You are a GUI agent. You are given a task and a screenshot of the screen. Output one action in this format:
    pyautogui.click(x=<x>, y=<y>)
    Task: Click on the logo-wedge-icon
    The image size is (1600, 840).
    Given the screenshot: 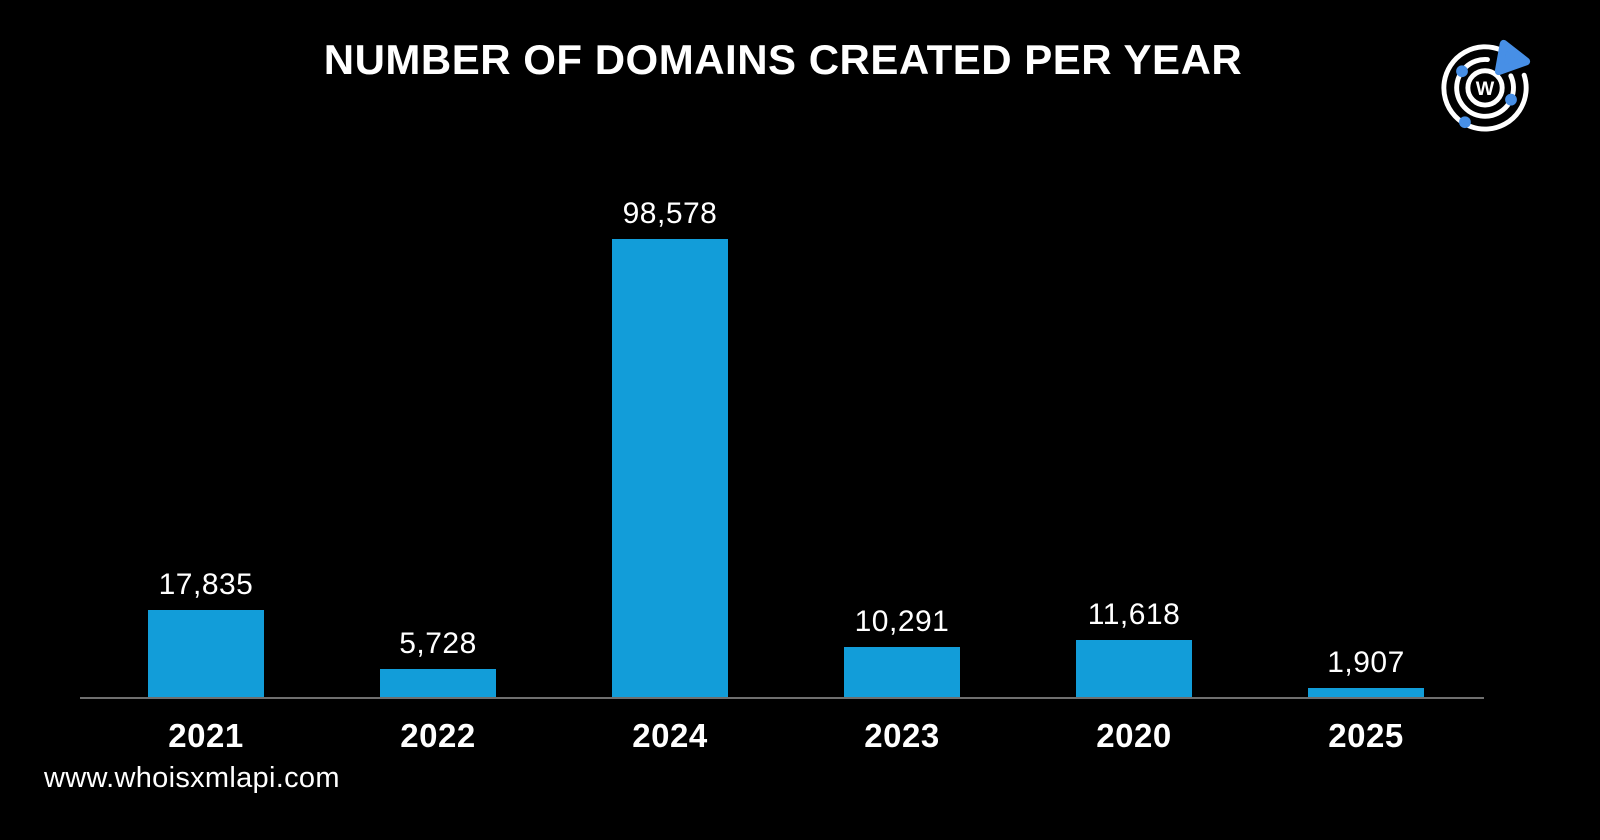 What is the action you would take?
    pyautogui.click(x=1512, y=57)
    